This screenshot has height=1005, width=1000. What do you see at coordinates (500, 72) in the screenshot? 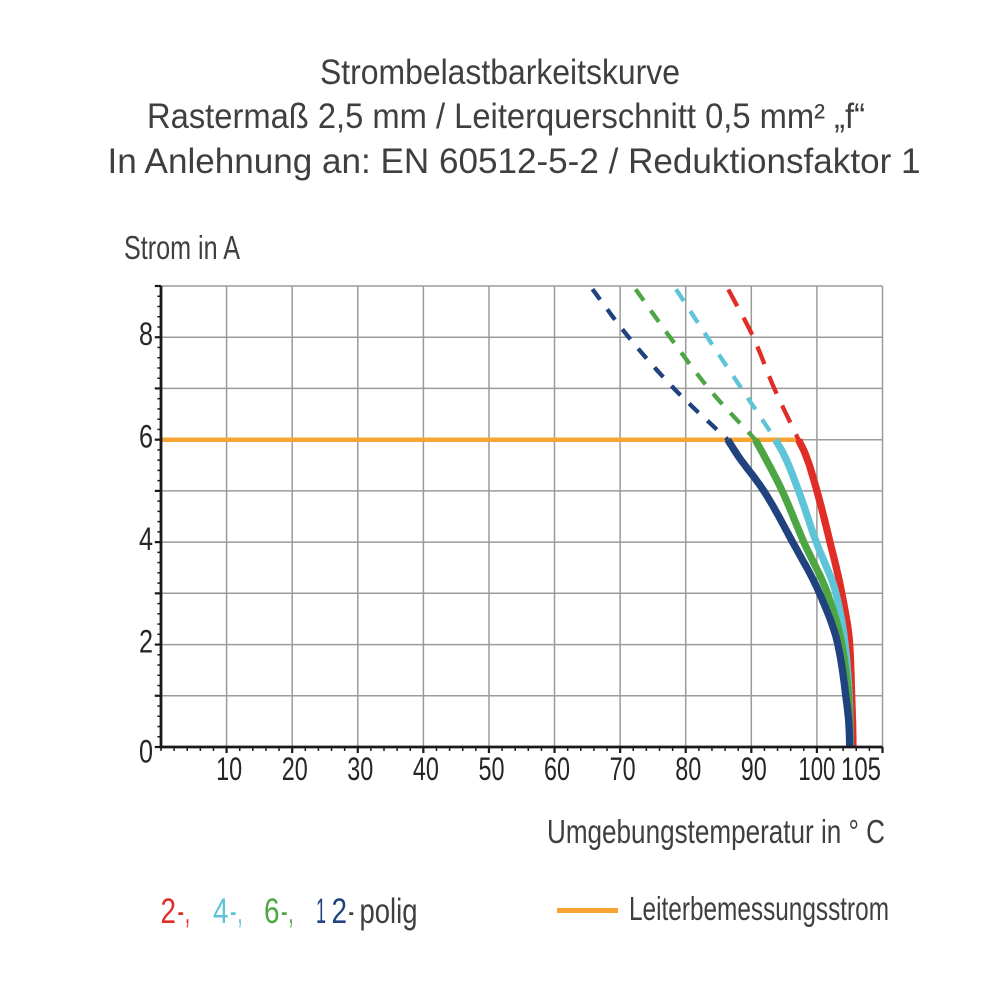
I see `svg-text: Strombelastbarkeitskurve` at bounding box center [500, 72].